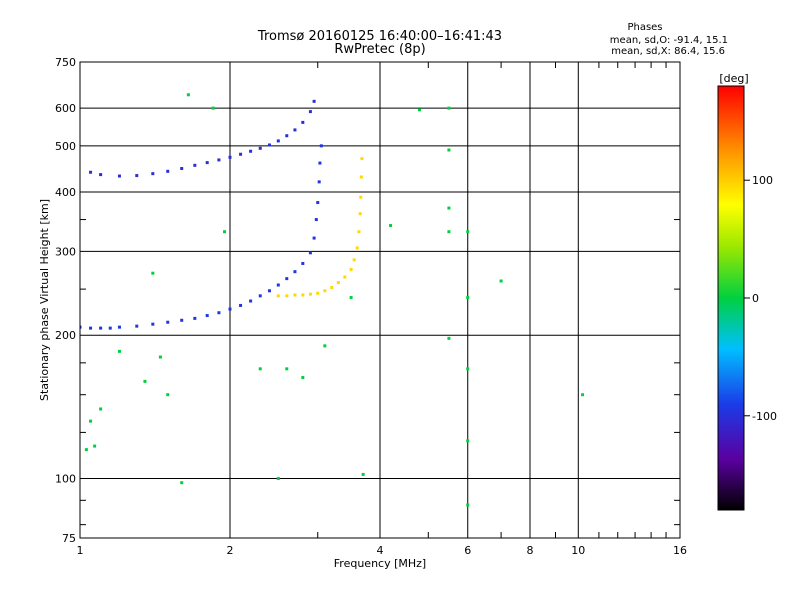 This screenshot has height=600, width=800. What do you see at coordinates (760, 298) in the screenshot?
I see `colorbar-ticks: 100 0 -100` at bounding box center [760, 298].